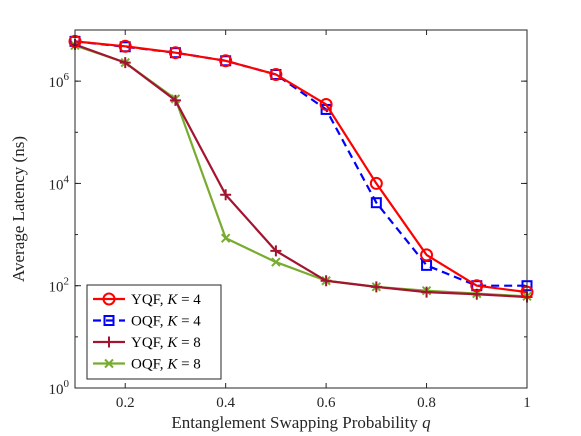 The width and height of the screenshot is (581, 436). I want to click on legend-entry: YQF, K = 4, so click(147, 300).